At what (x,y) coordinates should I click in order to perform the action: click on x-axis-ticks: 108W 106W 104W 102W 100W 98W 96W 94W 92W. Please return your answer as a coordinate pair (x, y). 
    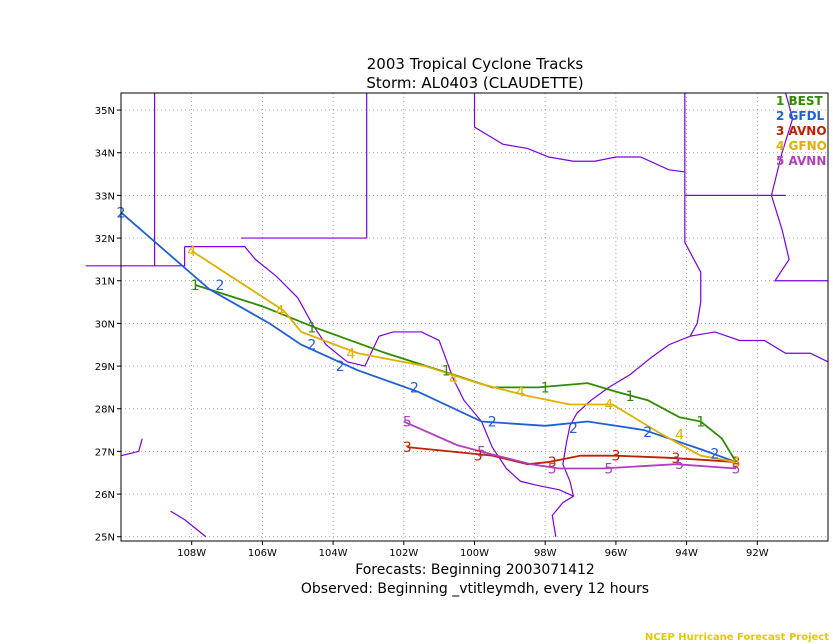
    Looking at the image, I should click on (473, 550).